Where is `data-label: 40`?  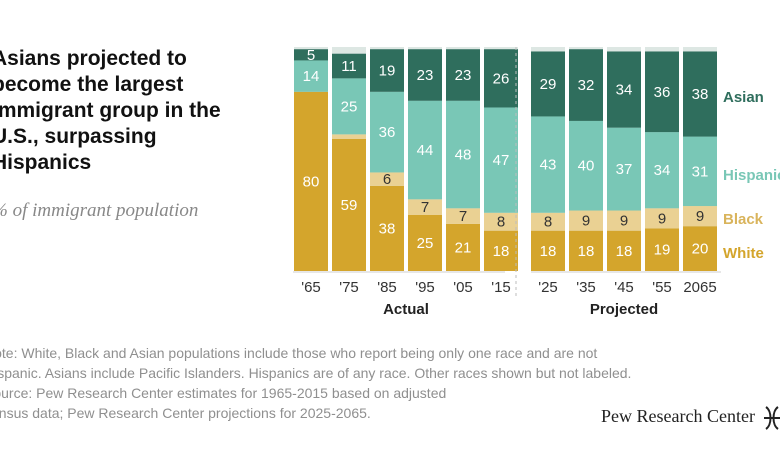 data-label: 40 is located at coordinates (586, 166).